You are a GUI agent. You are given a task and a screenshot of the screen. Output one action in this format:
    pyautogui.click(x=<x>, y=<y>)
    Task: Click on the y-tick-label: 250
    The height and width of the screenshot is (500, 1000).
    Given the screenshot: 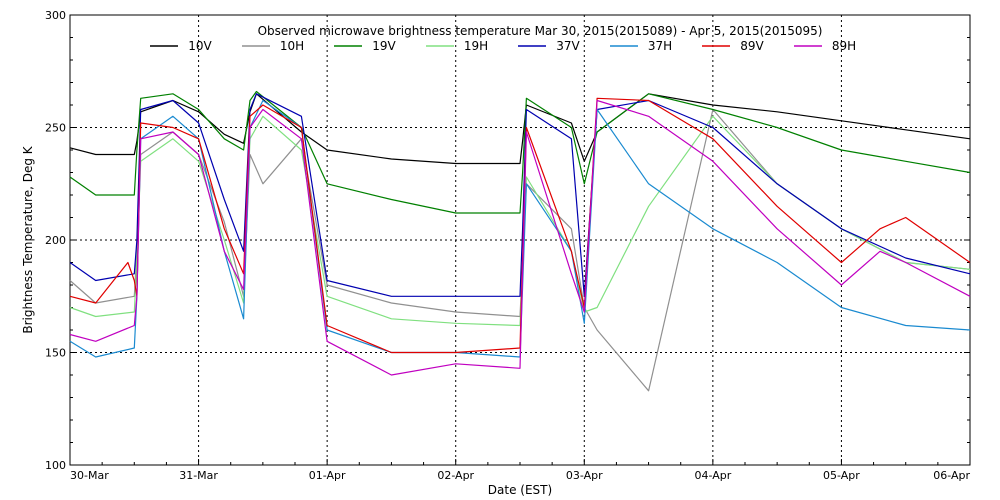 What is the action you would take?
    pyautogui.click(x=55, y=128)
    